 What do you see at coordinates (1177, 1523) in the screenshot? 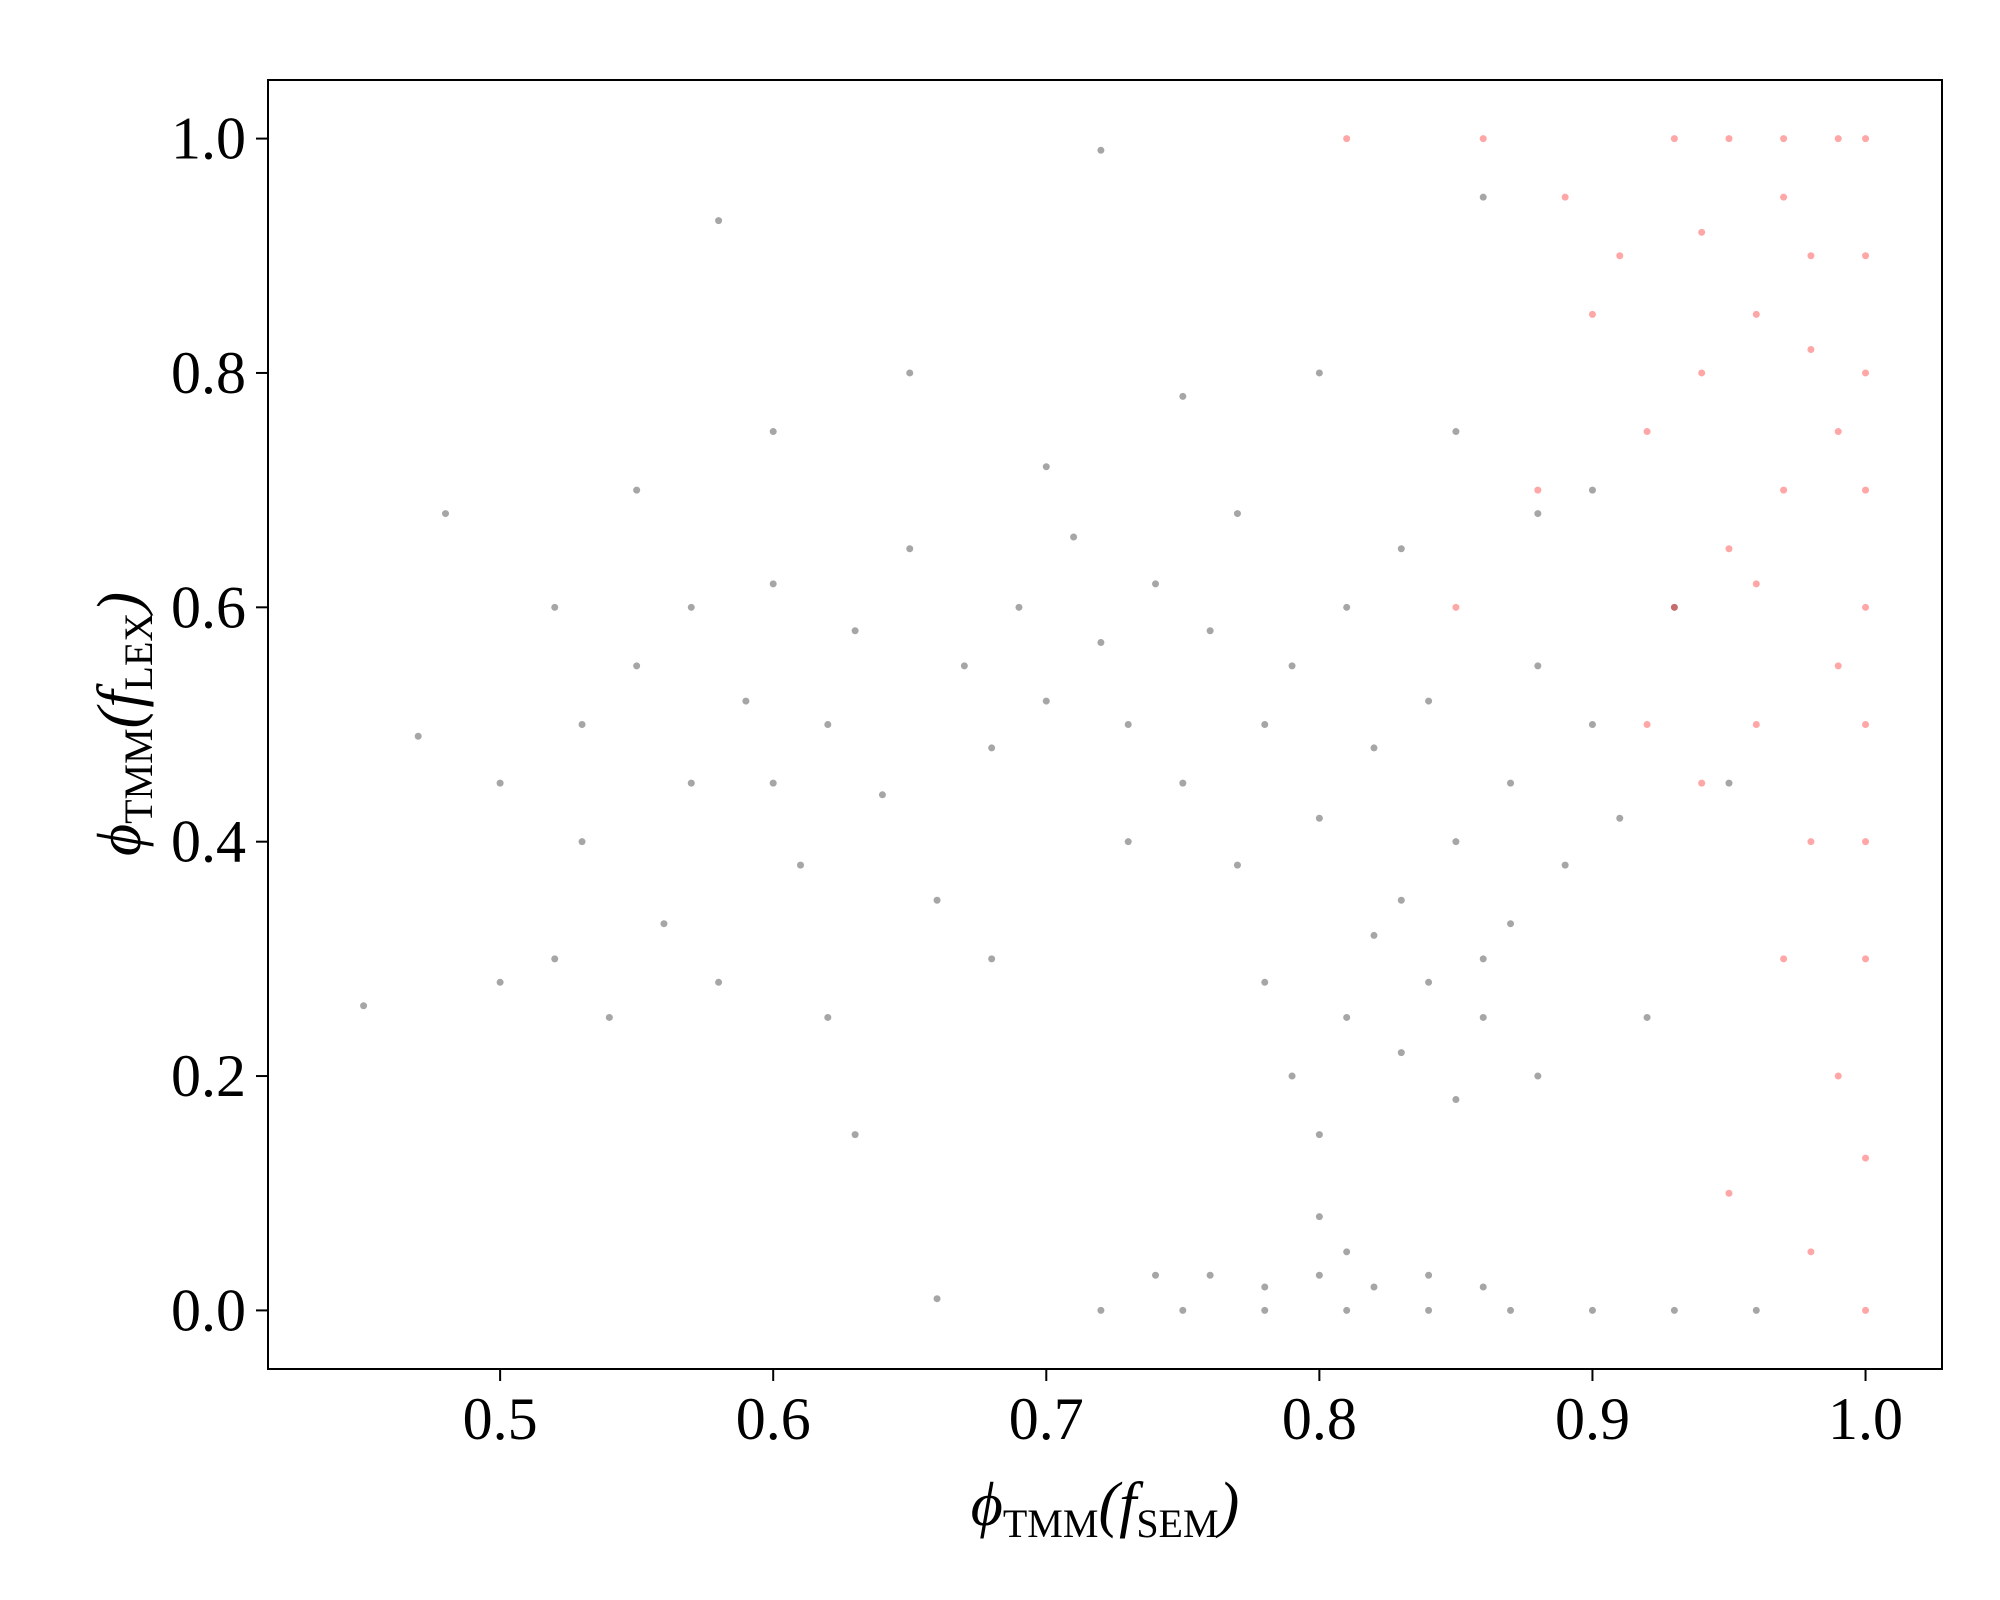
I see `xlabel-part: SEM` at bounding box center [1177, 1523].